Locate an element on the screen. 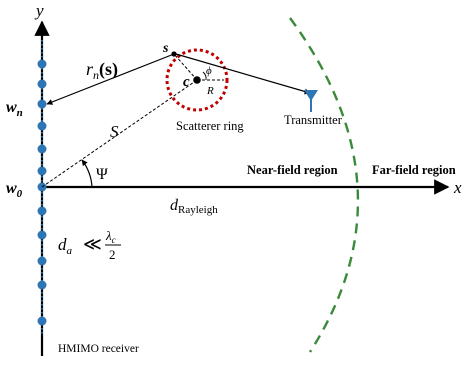 This screenshot has width=468, height=367. scatterer-ring-label: Scatterer ring is located at coordinates (210, 126).